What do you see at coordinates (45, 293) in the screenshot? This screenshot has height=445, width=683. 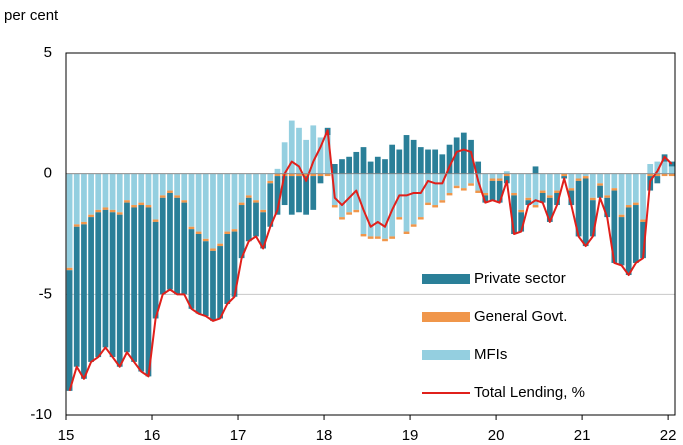 I see `y-tick-label: -5` at bounding box center [45, 293].